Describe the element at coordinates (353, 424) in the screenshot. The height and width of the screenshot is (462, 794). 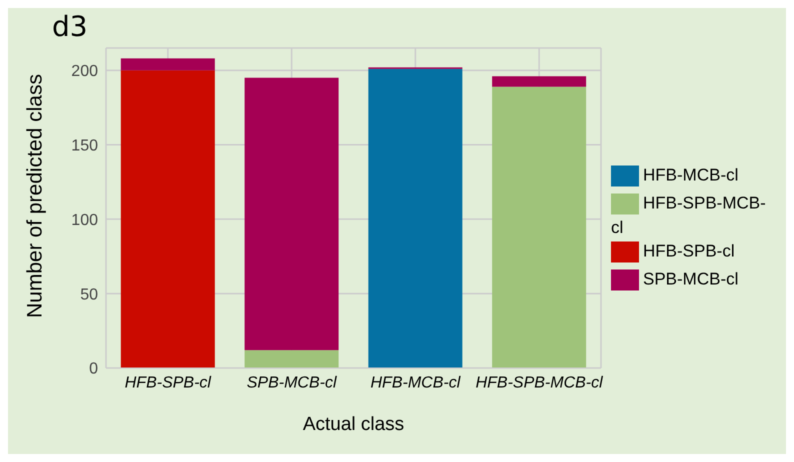
I see `x-axis-title: Actual class` at that location.